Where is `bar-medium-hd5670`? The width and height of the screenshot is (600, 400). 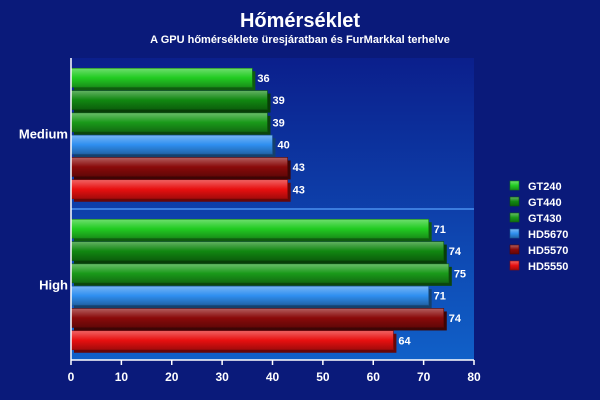 bar-medium-hd5670 is located at coordinates (171, 144).